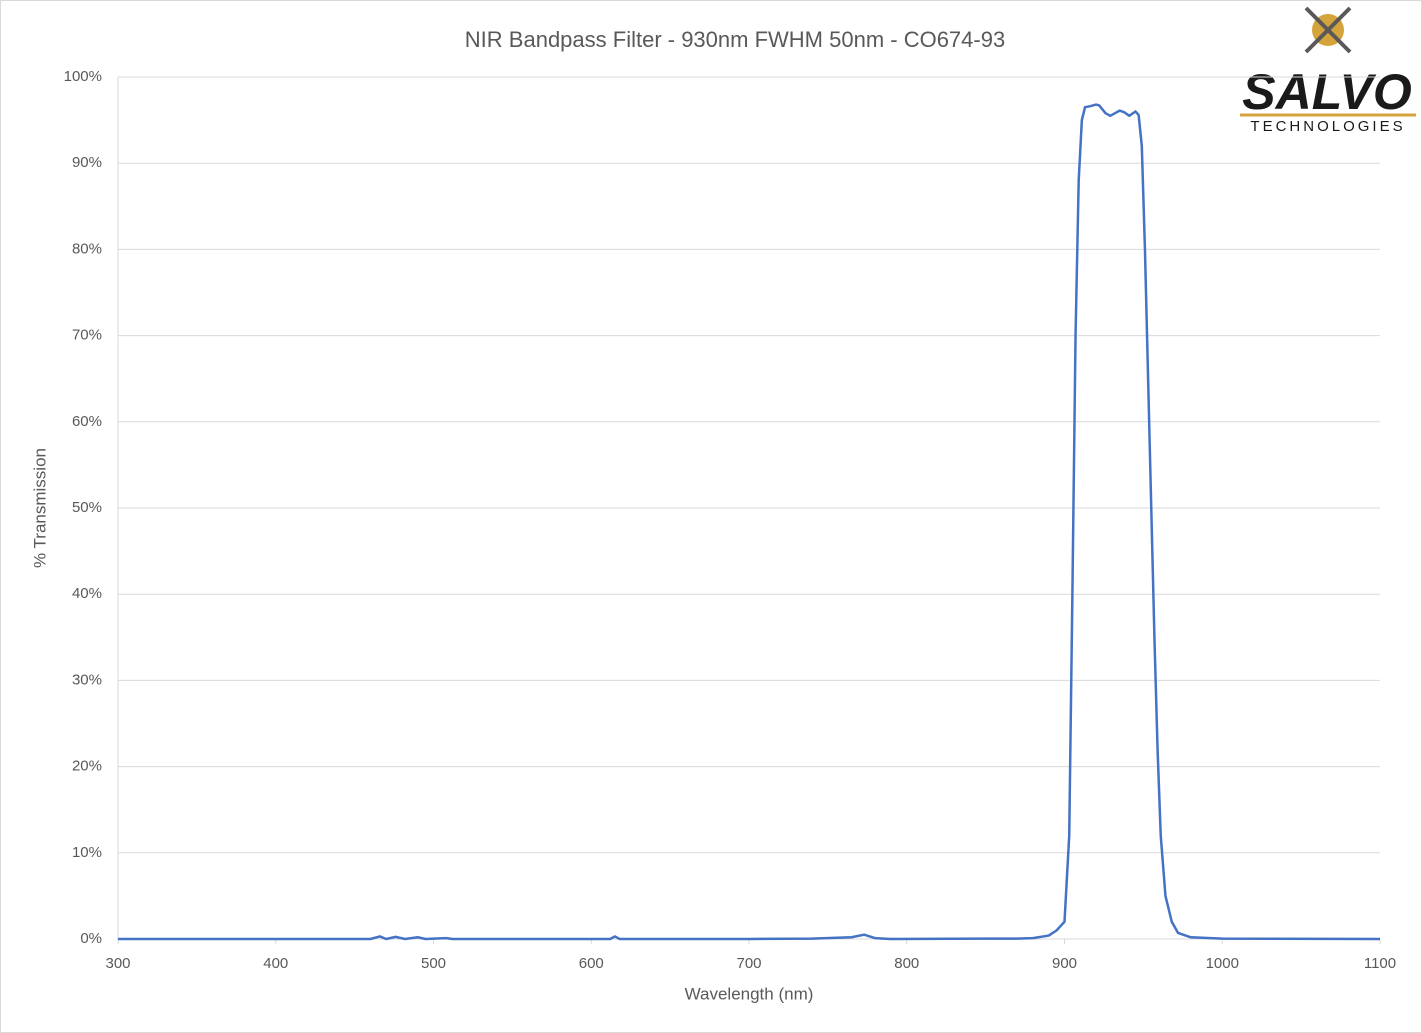 This screenshot has width=1422, height=1033. What do you see at coordinates (87, 421) in the screenshot?
I see `y-tick-label: 60%` at bounding box center [87, 421].